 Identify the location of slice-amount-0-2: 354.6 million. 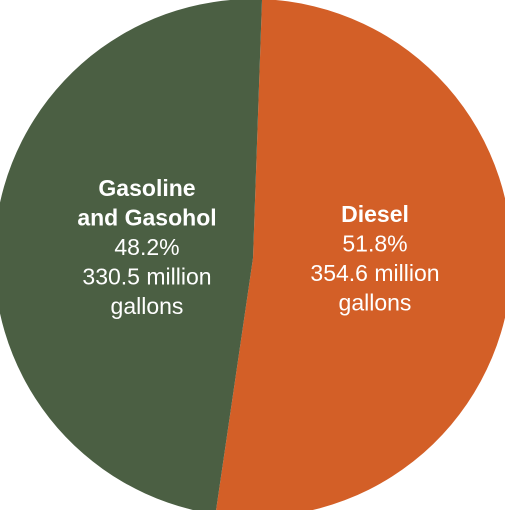
(374, 273).